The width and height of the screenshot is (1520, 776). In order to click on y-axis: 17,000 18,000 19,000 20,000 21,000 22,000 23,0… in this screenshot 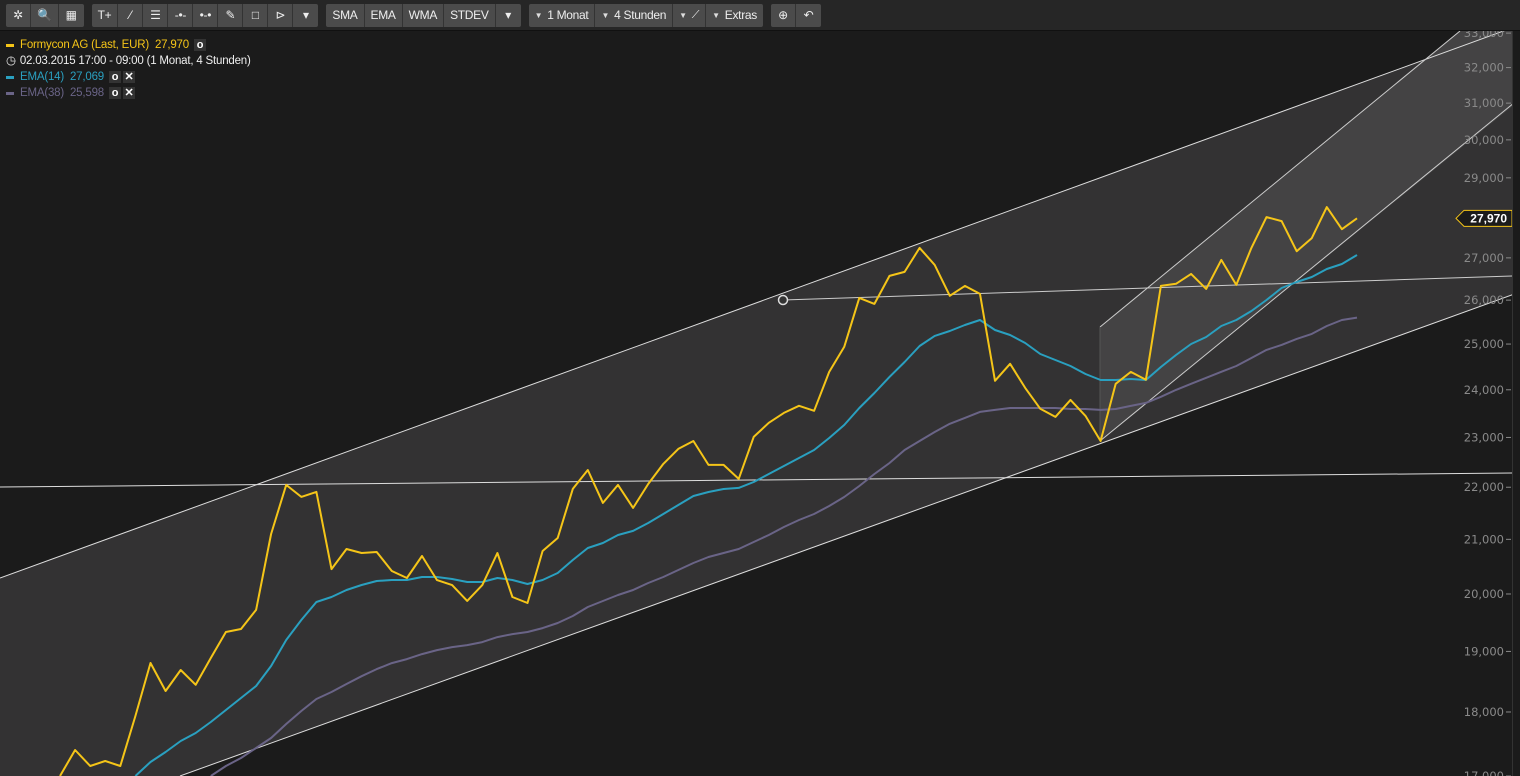, I will do `click(1484, 401)`.